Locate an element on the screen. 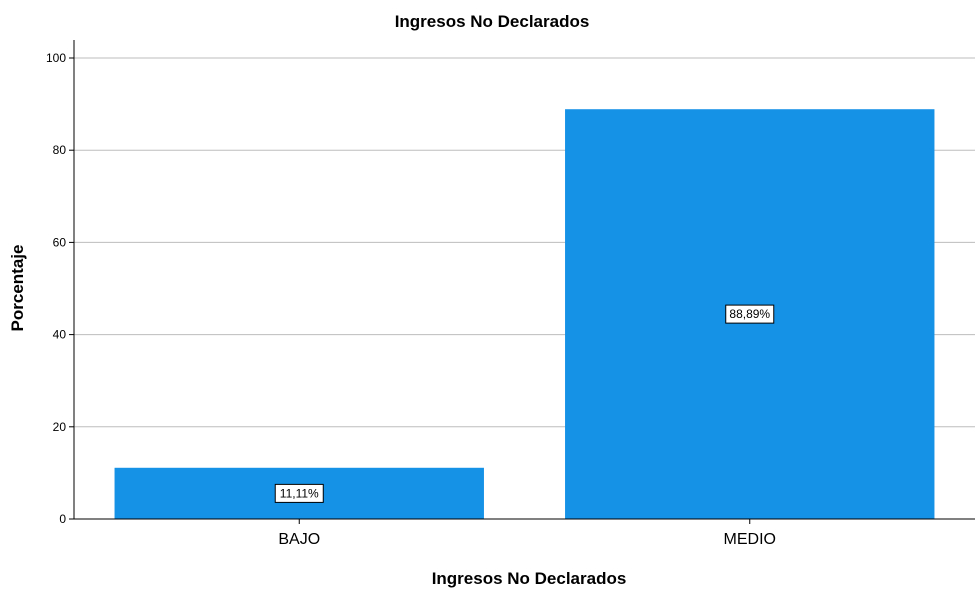 The image size is (975, 595). x-tick-label: MEDIO is located at coordinates (750, 539).